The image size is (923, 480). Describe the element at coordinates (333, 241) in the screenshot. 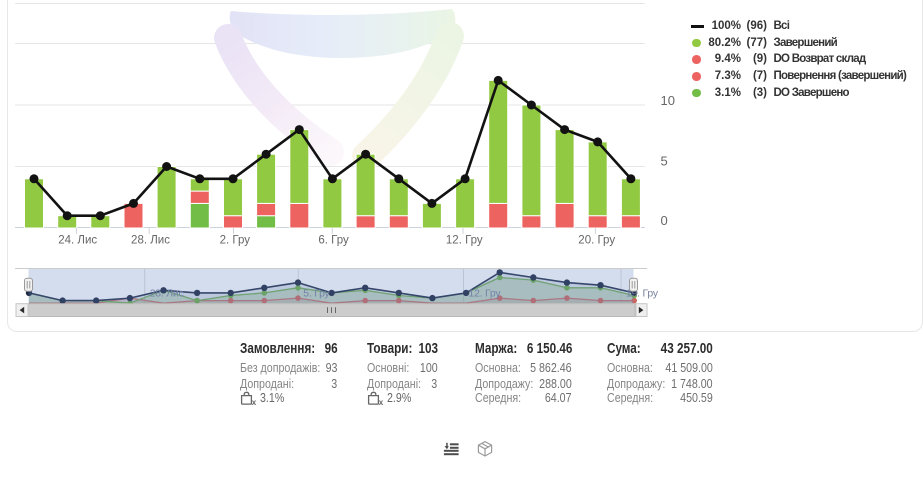

I see `svg-text: 6. Гру` at that location.